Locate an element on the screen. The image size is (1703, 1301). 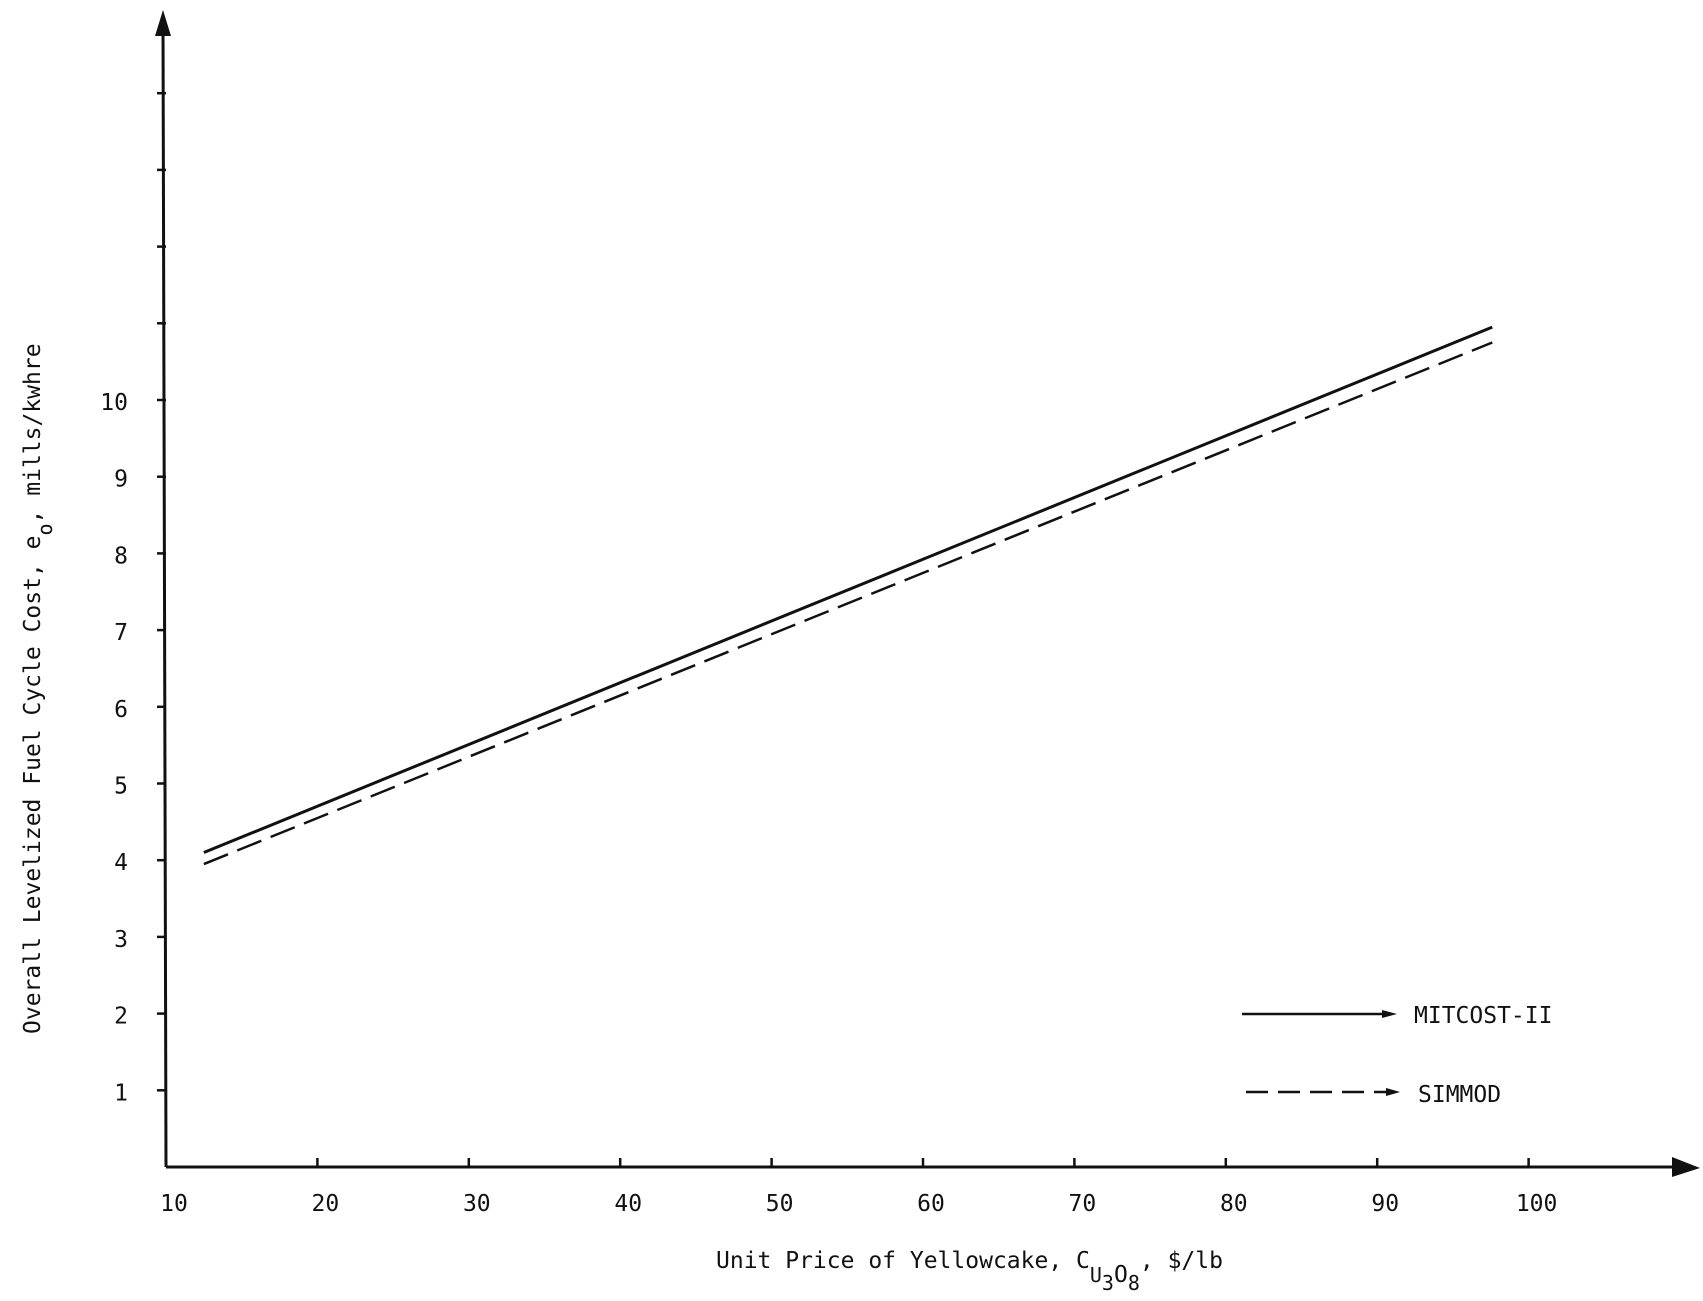
y-tick-label: 8 is located at coordinates (121, 556).